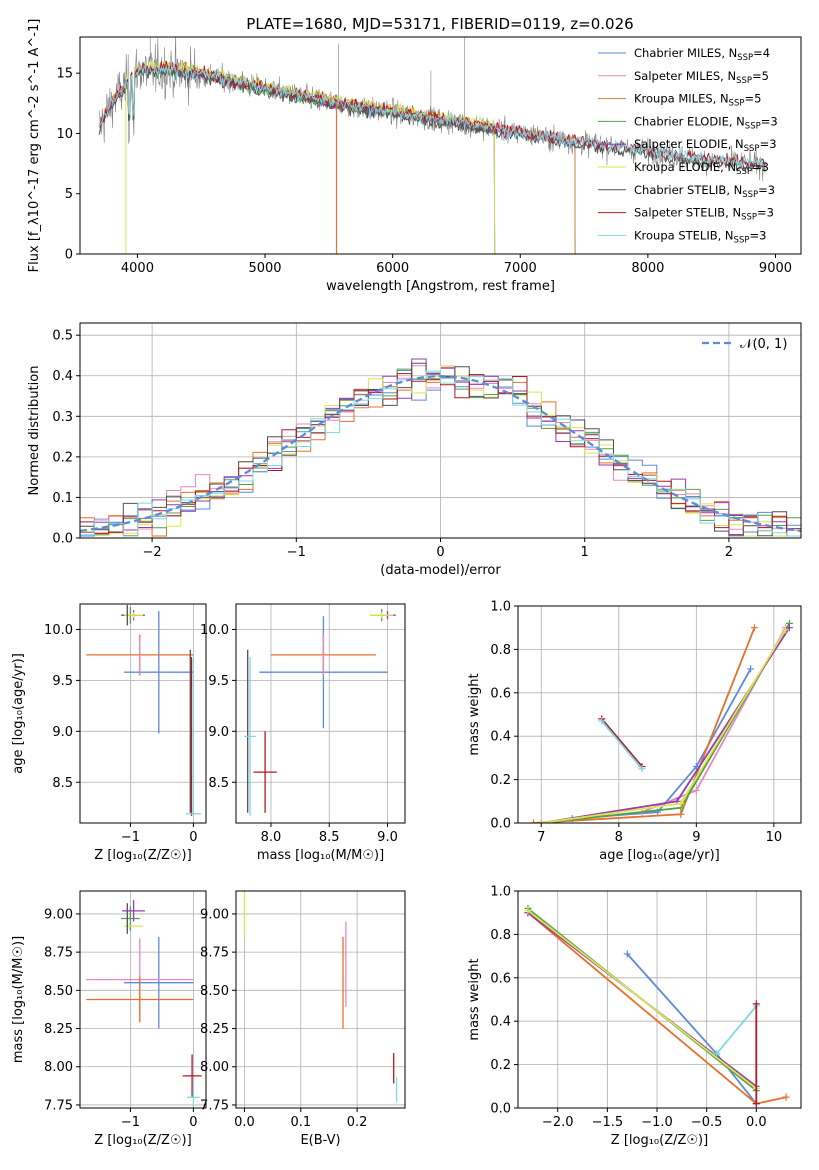 Image resolution: width=819 pixels, height=1170 pixels. Describe the element at coordinates (58, 630) in the screenshot. I see `age_vs_Z-ytick-label: 10.0` at that location.